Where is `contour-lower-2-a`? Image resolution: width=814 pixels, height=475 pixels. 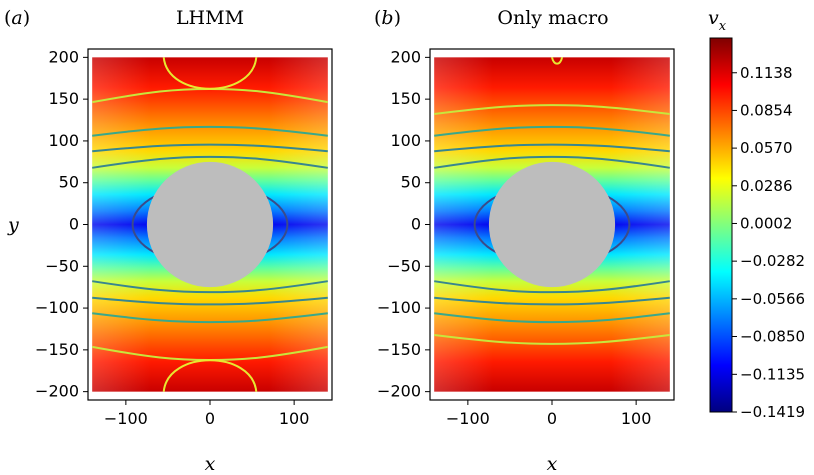 contour-lower-2-a is located at coordinates (210, 301).